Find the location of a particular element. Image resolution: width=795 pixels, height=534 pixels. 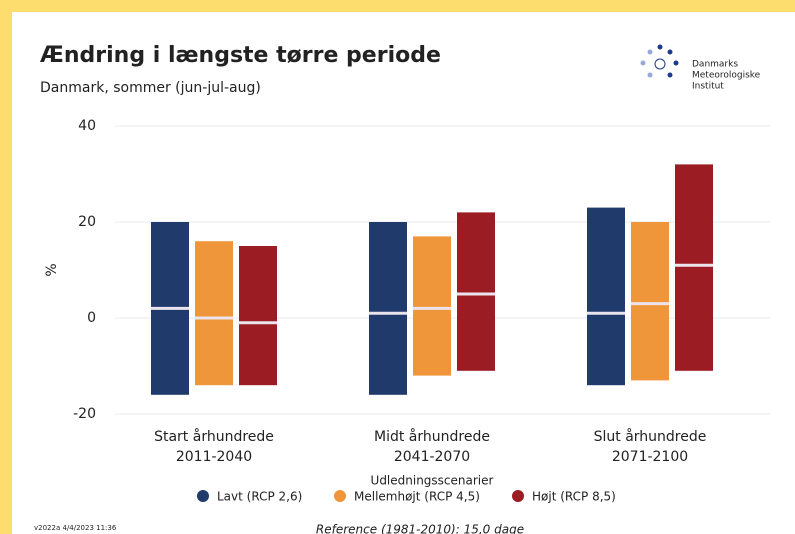

y-tick-label: 40 is located at coordinates (87, 126).